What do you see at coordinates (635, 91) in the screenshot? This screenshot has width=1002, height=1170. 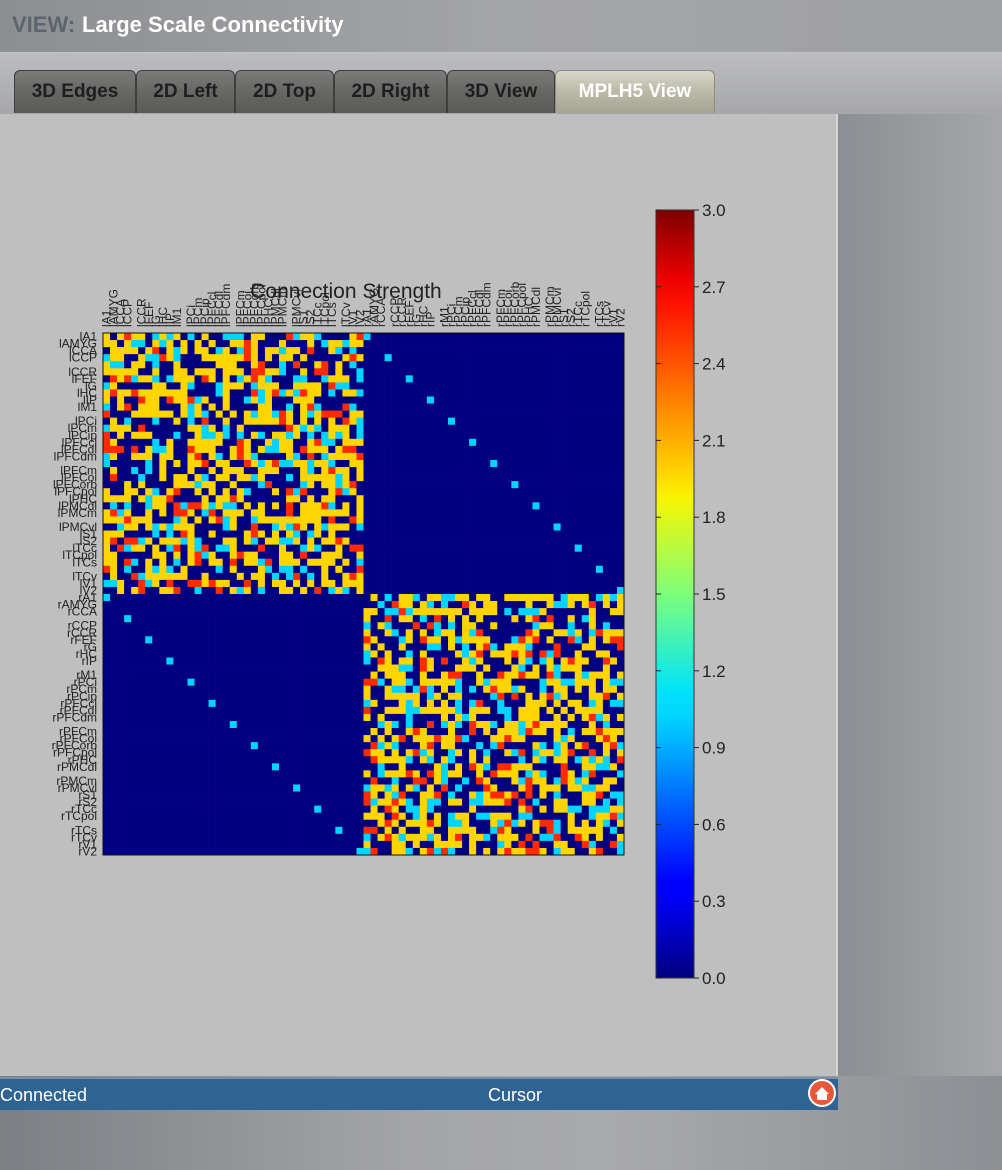 I see `tab-mplh5-view: MPLH5 View` at bounding box center [635, 91].